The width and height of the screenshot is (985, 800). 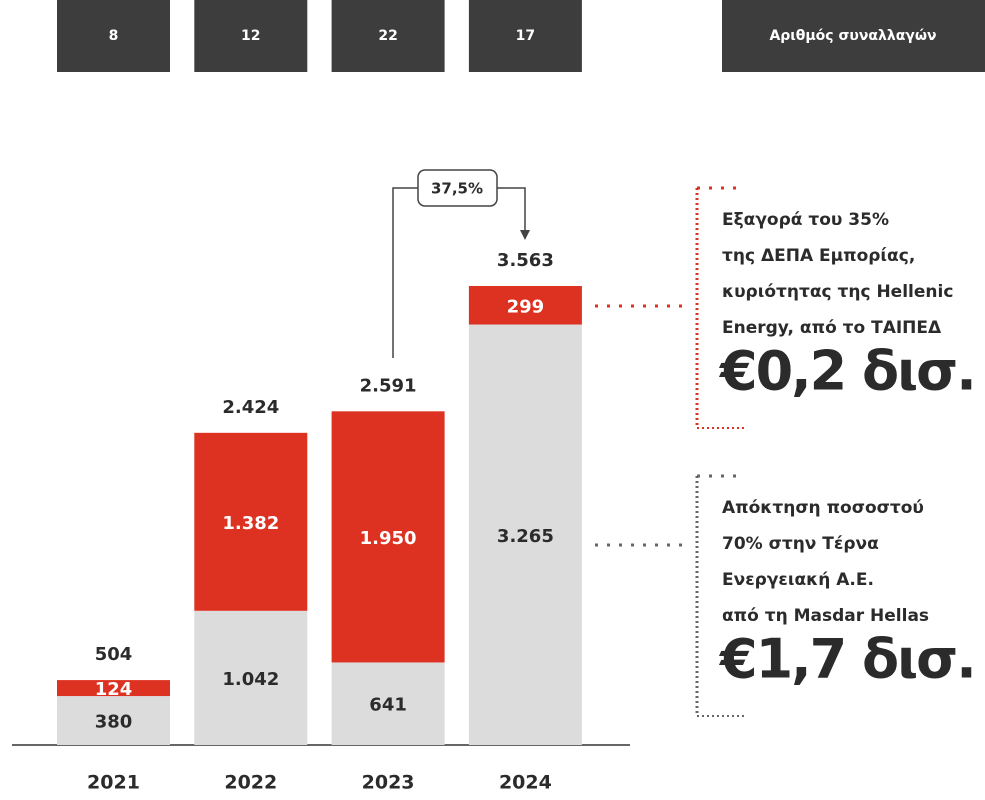 What do you see at coordinates (525, 783) in the screenshot?
I see `x-tick-label: 2024` at bounding box center [525, 783].